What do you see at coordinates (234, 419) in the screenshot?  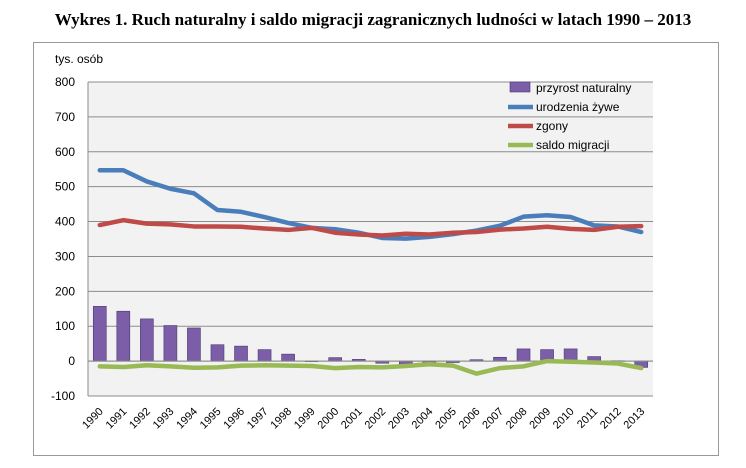 I see `x-tick-label: 1996` at bounding box center [234, 419].